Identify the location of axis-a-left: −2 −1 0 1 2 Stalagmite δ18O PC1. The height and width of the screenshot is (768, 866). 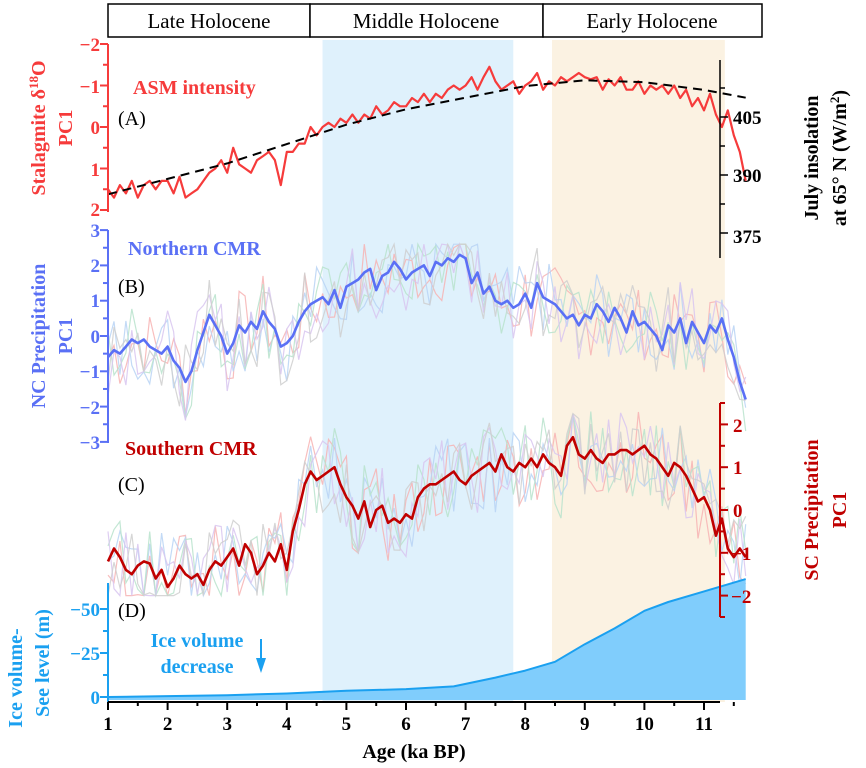
(67, 128).